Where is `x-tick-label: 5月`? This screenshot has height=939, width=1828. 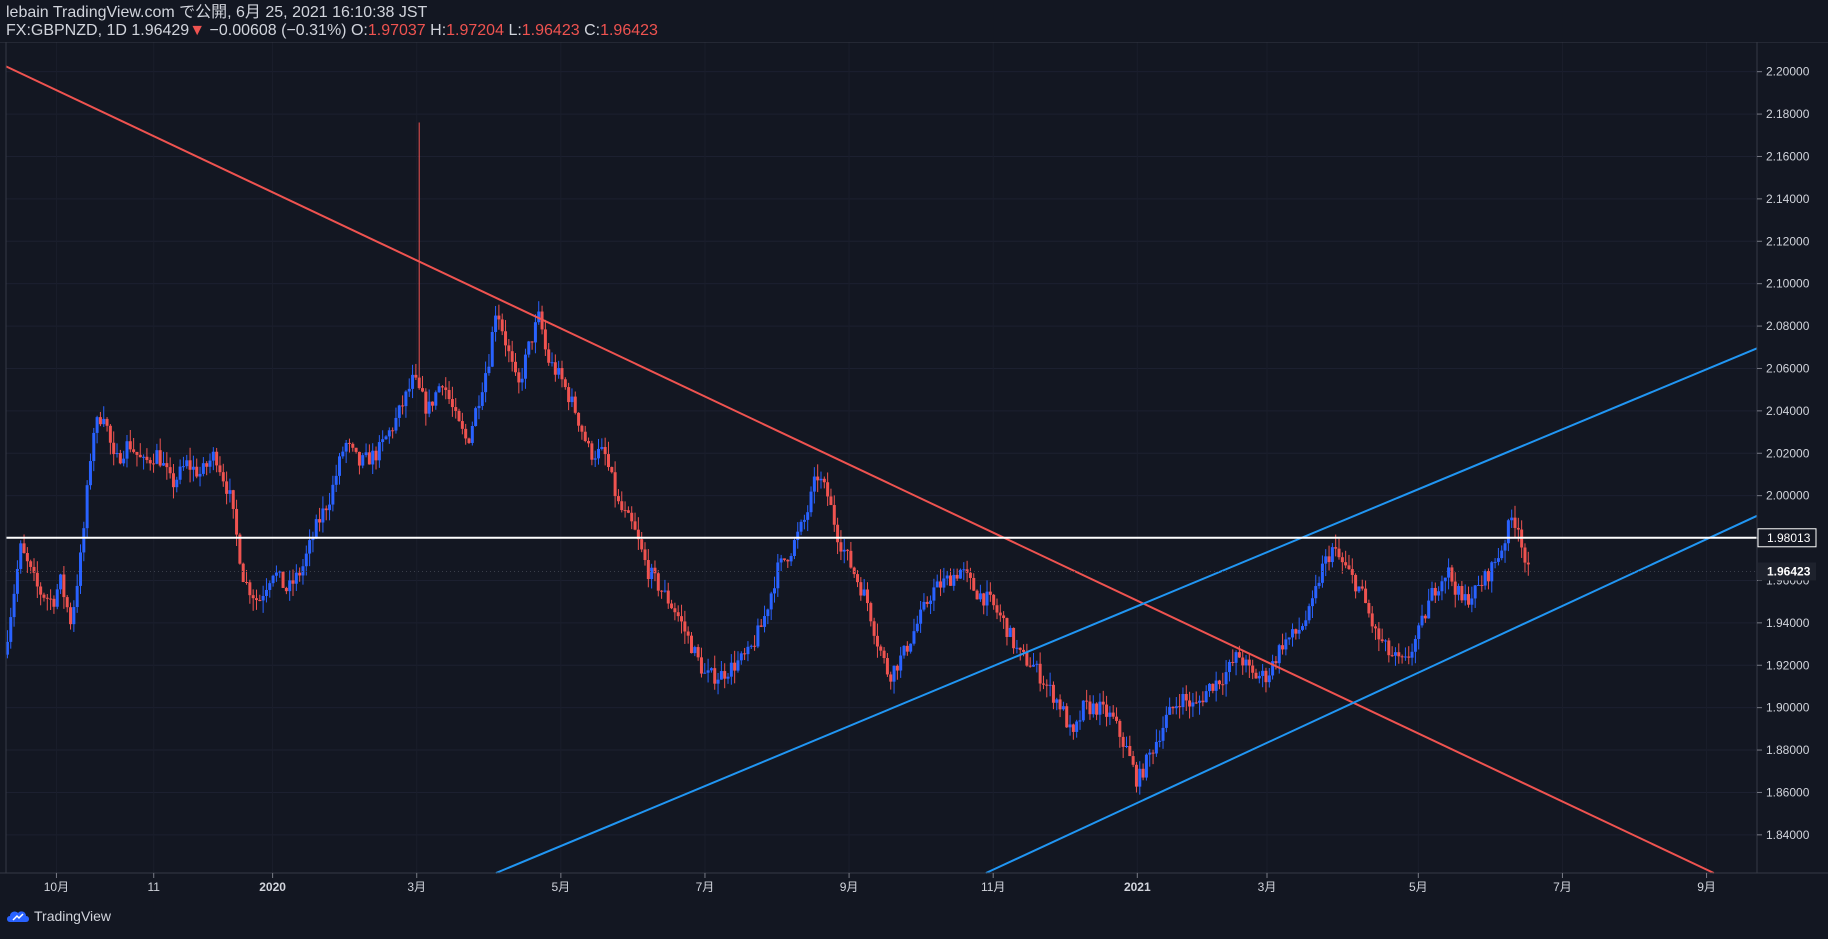
x-tick-label: 5月 is located at coordinates (1418, 887).